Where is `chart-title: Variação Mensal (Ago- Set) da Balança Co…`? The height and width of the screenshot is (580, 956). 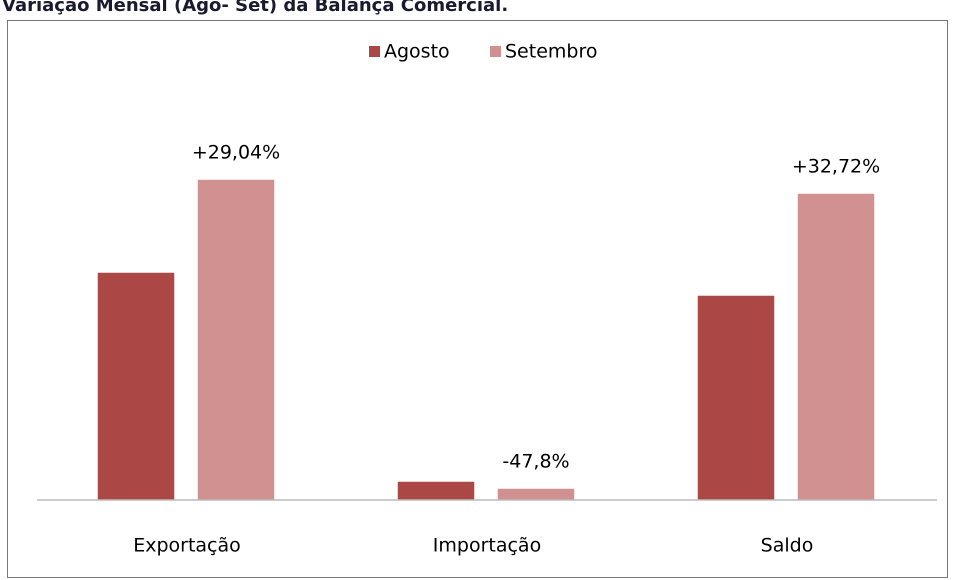 chart-title: Variação Mensal (Ago- Set) da Balança Co… is located at coordinates (255, 8).